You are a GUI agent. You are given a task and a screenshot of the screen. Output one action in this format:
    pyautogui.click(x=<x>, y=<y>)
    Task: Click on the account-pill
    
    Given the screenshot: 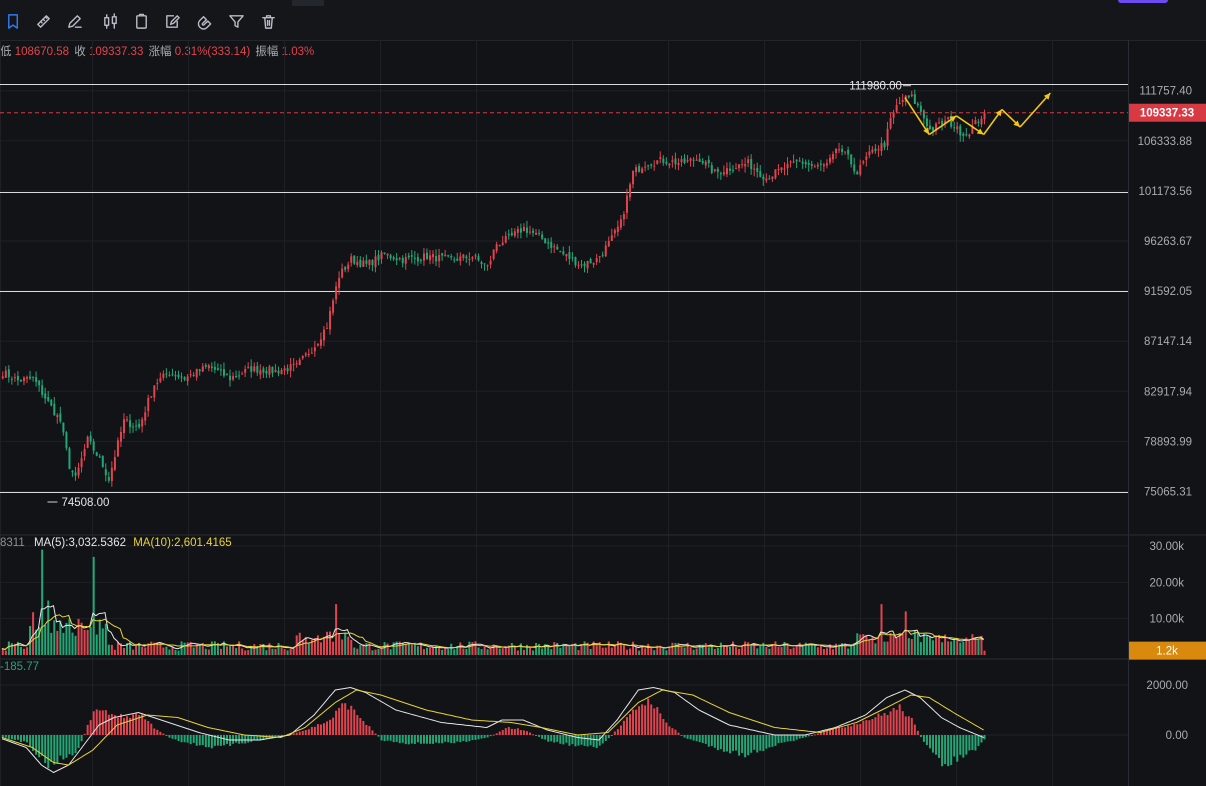 What is the action you would take?
    pyautogui.click(x=1143, y=1)
    